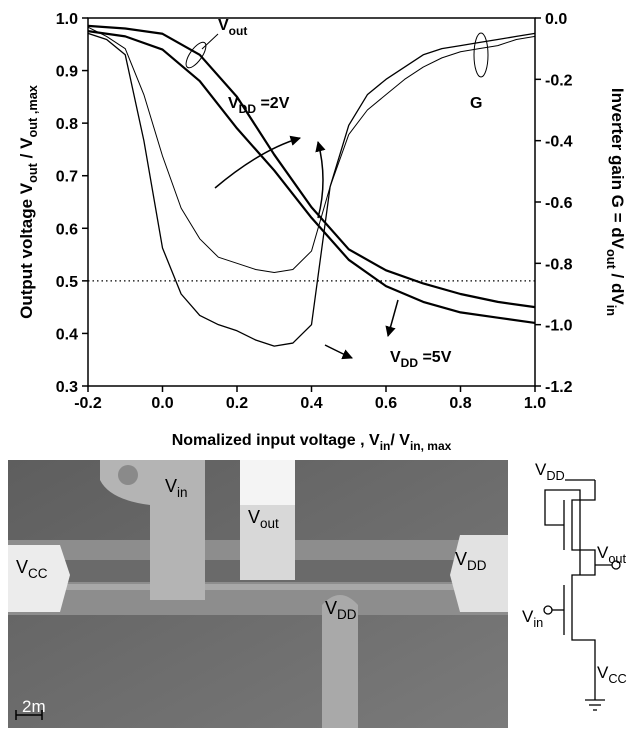 The image size is (639, 733). What do you see at coordinates (269, 523) in the screenshot?
I see `micrograph-label-part: out` at bounding box center [269, 523].